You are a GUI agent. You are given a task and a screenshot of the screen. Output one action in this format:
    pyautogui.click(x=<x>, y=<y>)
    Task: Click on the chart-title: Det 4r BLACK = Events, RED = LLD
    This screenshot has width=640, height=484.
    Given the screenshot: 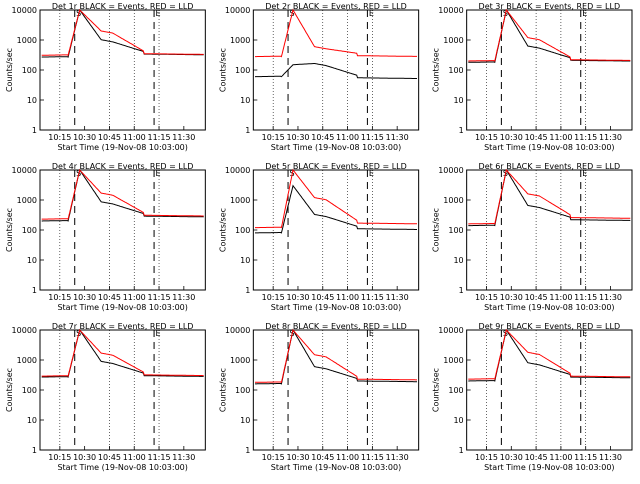 What is the action you would take?
    pyautogui.click(x=123, y=166)
    